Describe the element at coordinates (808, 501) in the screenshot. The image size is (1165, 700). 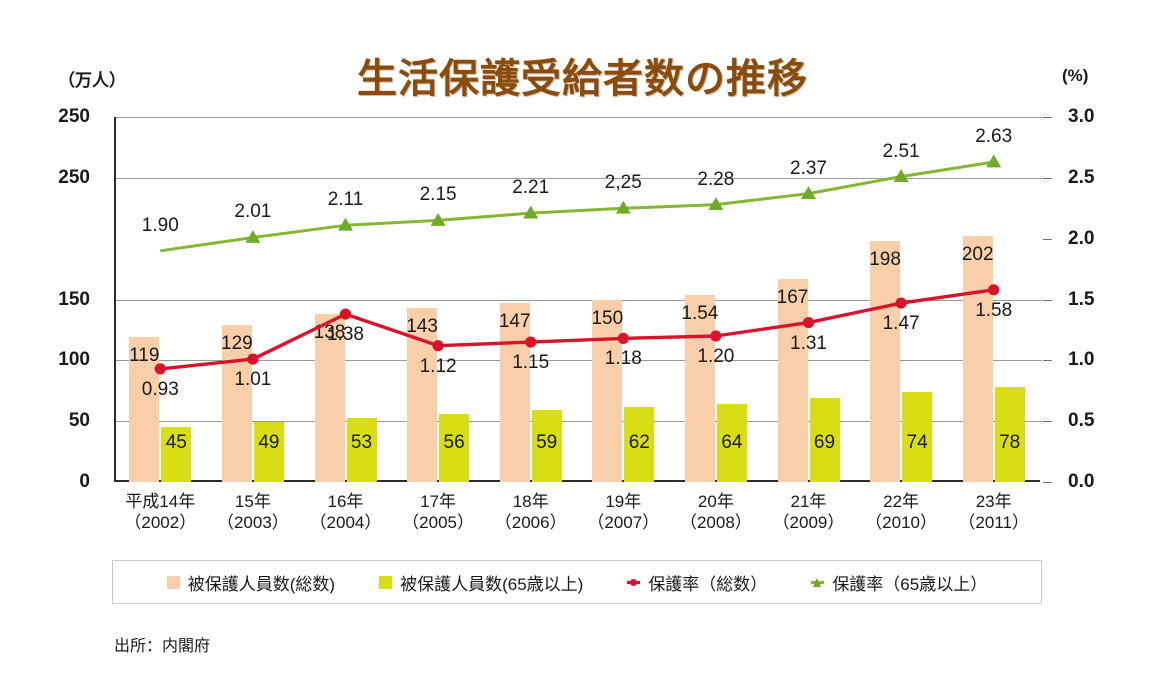
I see `x-axis-label-line: 21年` at that location.